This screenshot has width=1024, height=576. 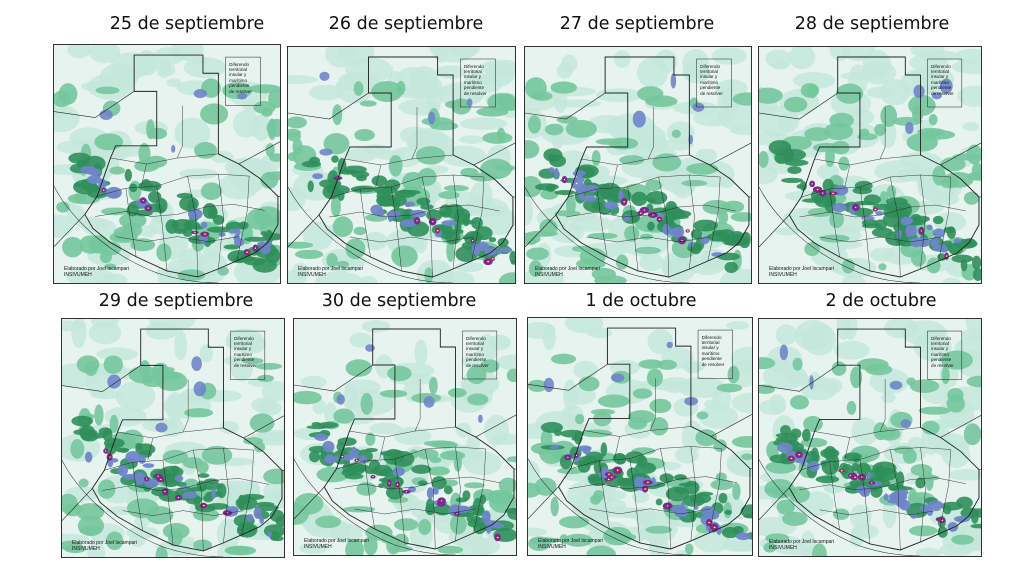 What do you see at coordinates (176, 301) in the screenshot?
I see `panel-date-title: 29 de septiembre` at bounding box center [176, 301].